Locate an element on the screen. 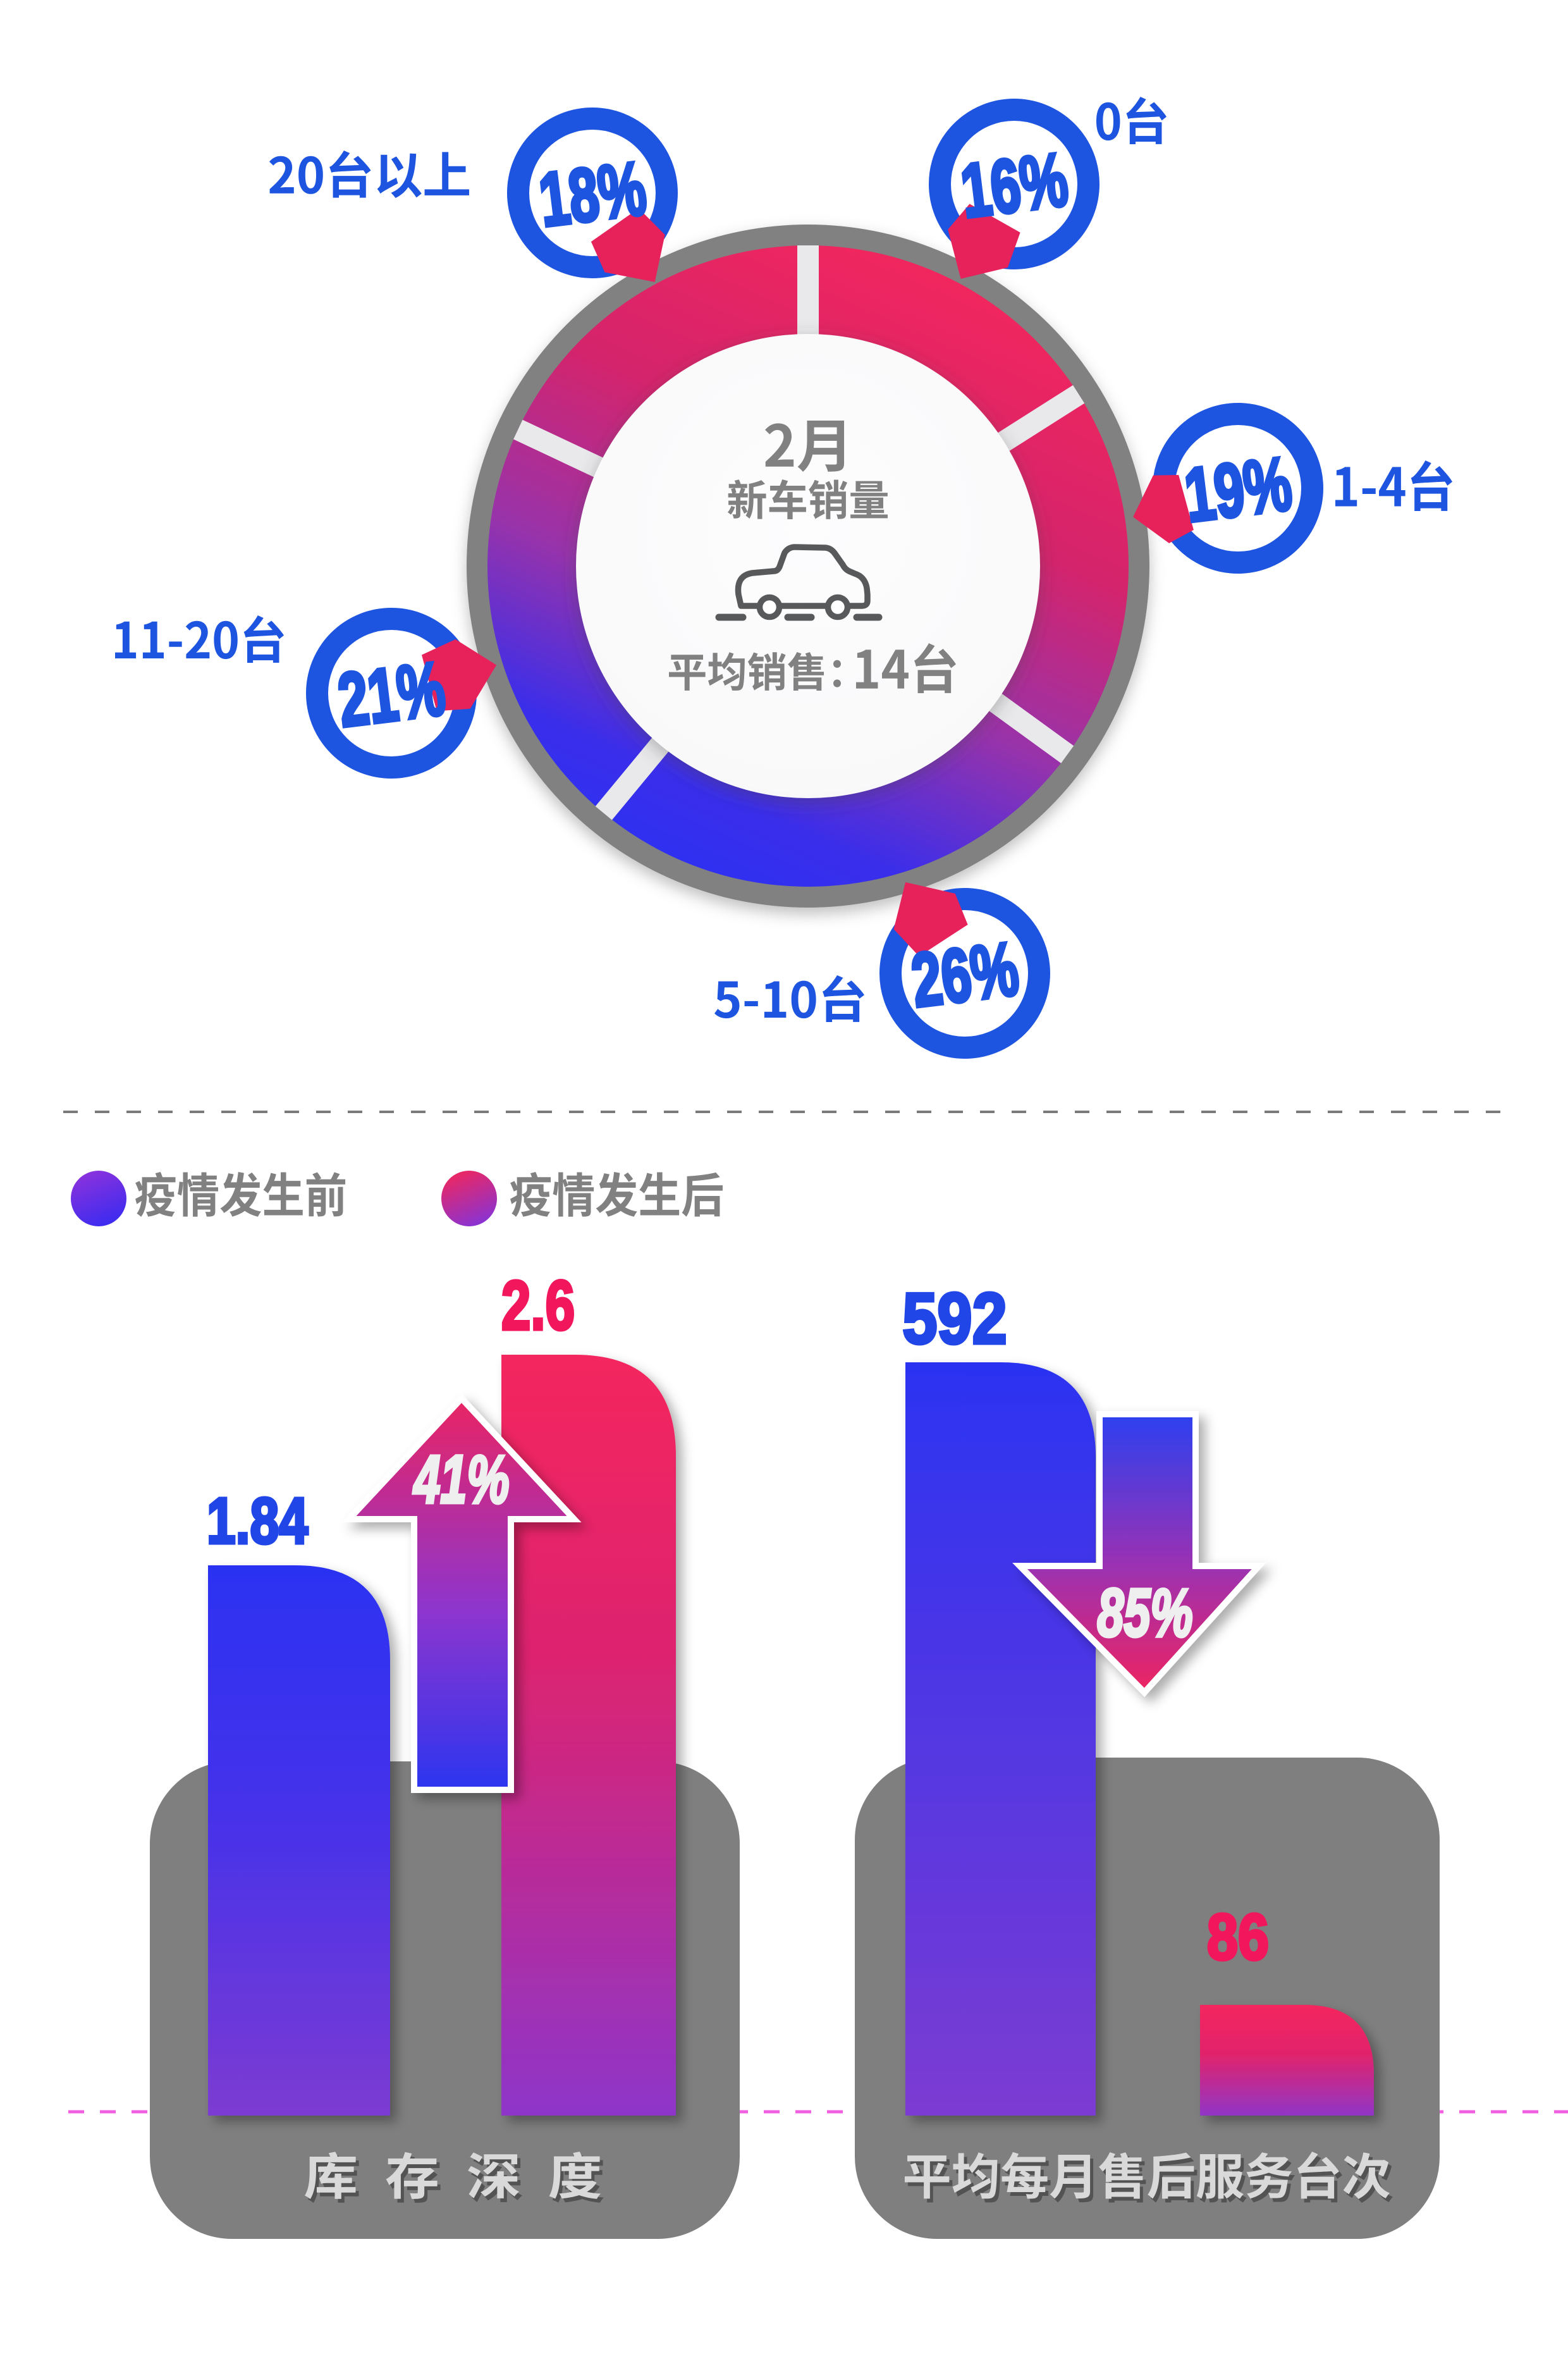 The width and height of the screenshot is (1568, 2354). svg-text: 86 is located at coordinates (1238, 1937).